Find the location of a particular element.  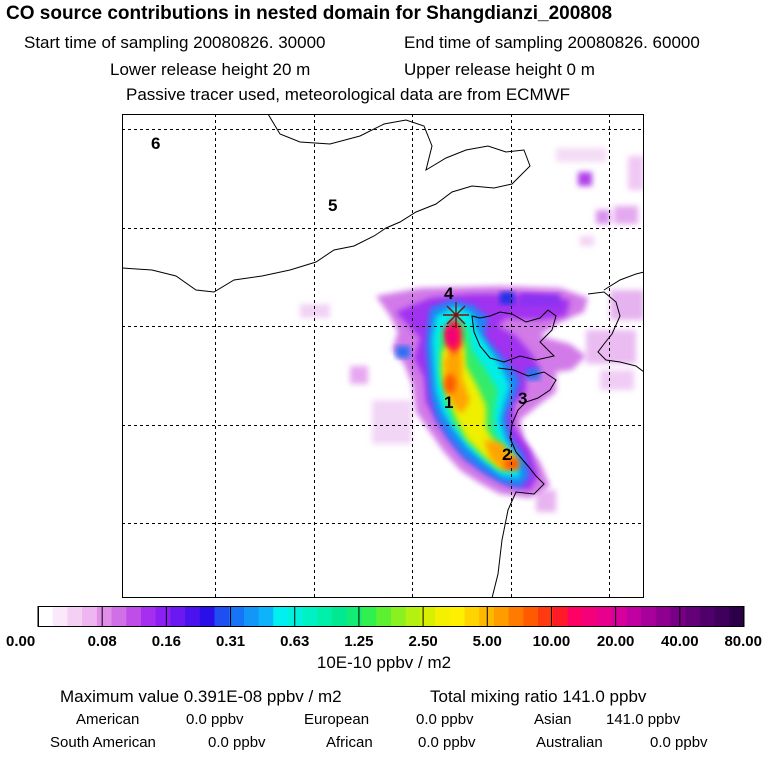

colorbar-tick-label: 0.16 is located at coordinates (166, 641).